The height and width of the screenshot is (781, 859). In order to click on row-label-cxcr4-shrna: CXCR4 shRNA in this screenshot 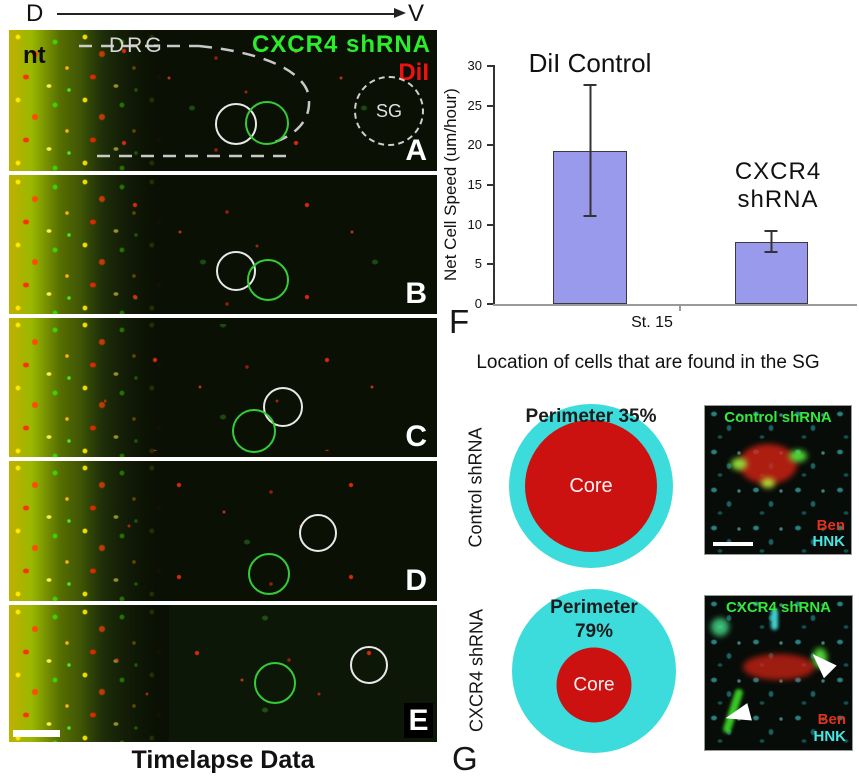, I will do `click(476, 670)`.